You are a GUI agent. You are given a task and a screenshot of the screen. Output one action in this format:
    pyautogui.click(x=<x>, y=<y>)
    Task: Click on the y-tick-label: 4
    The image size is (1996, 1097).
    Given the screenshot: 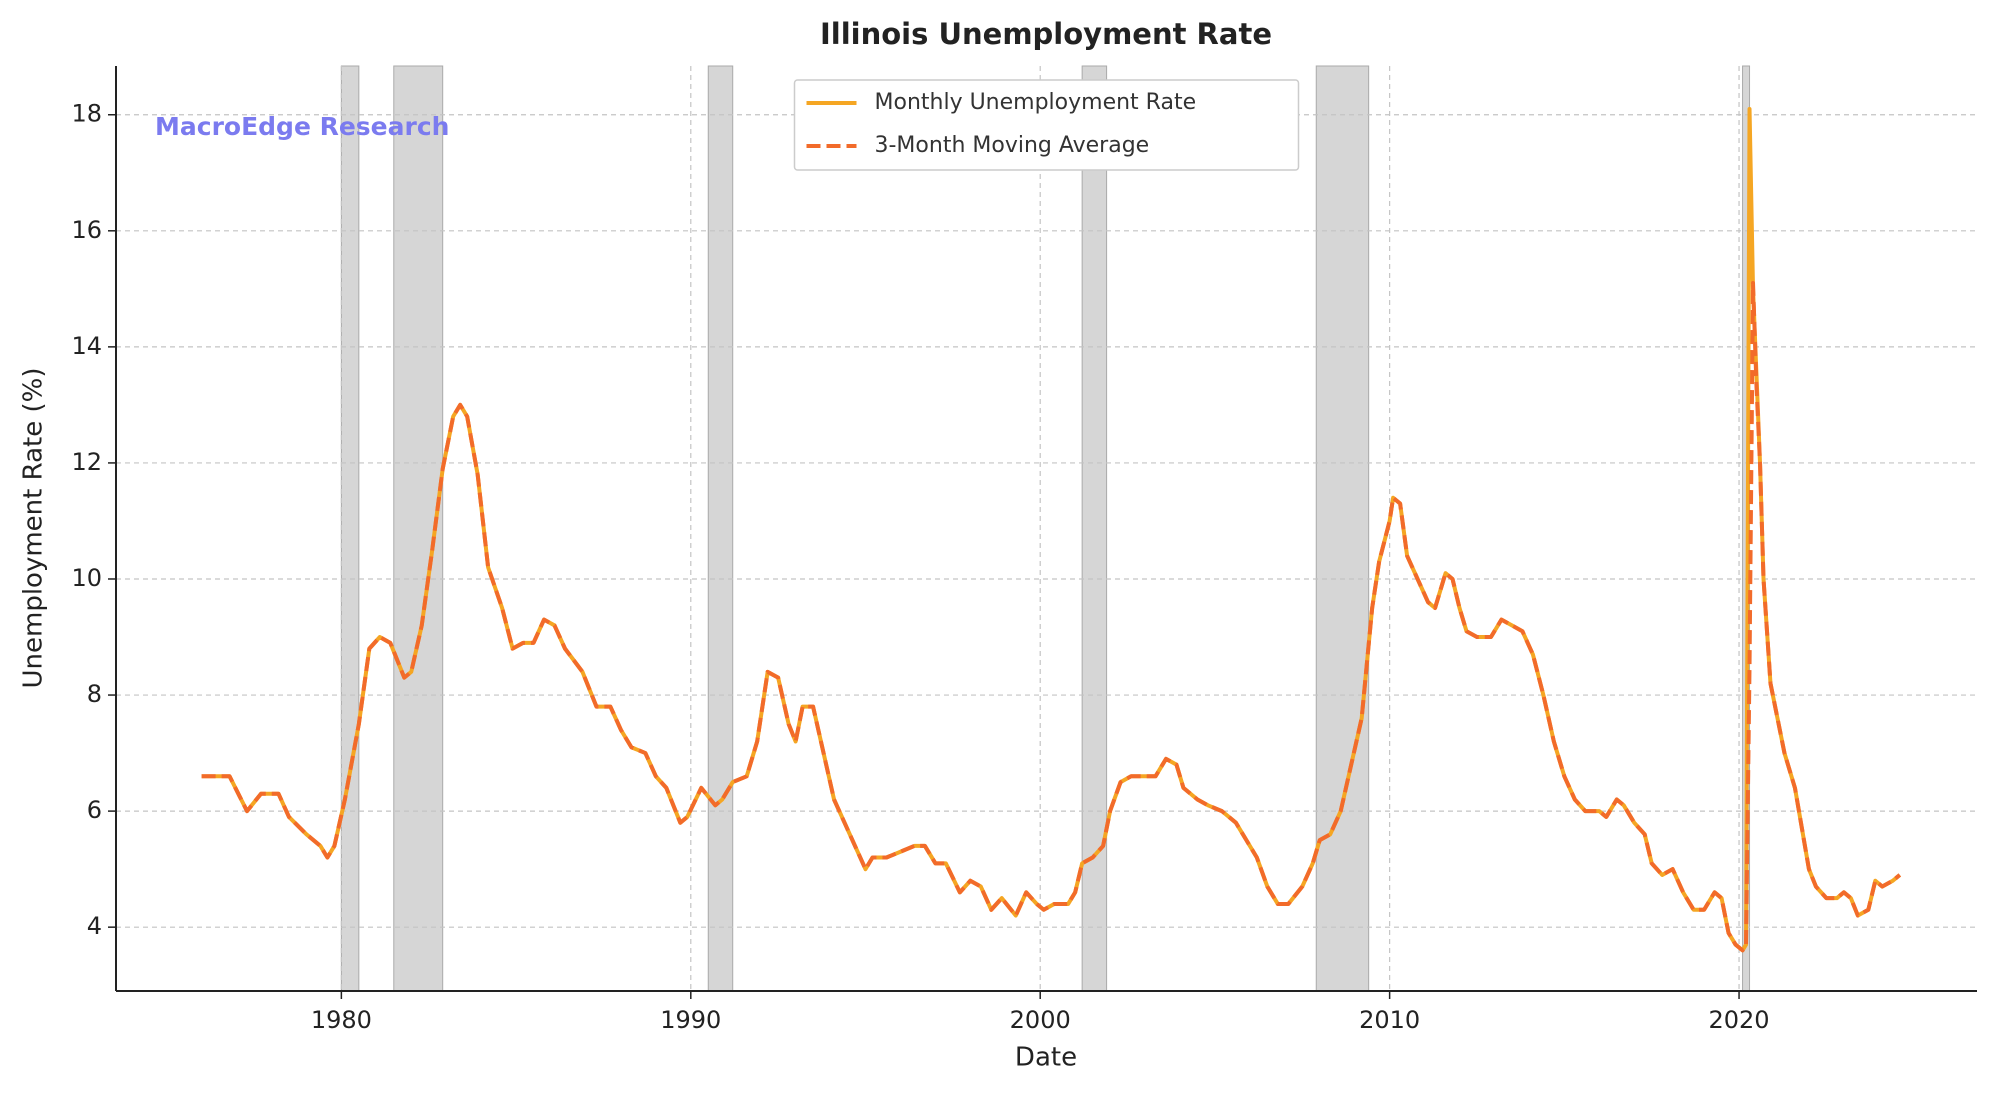 What is the action you would take?
    pyautogui.click(x=94, y=926)
    